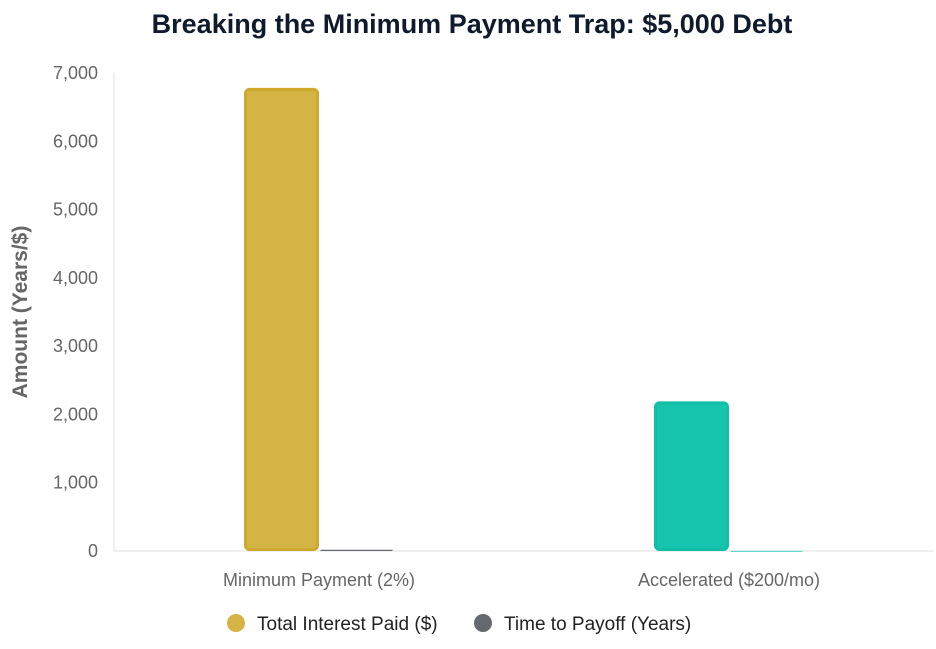 The width and height of the screenshot is (936, 649). Describe the element at coordinates (75, 414) in the screenshot. I see `y-tick-label: 2,000` at that location.